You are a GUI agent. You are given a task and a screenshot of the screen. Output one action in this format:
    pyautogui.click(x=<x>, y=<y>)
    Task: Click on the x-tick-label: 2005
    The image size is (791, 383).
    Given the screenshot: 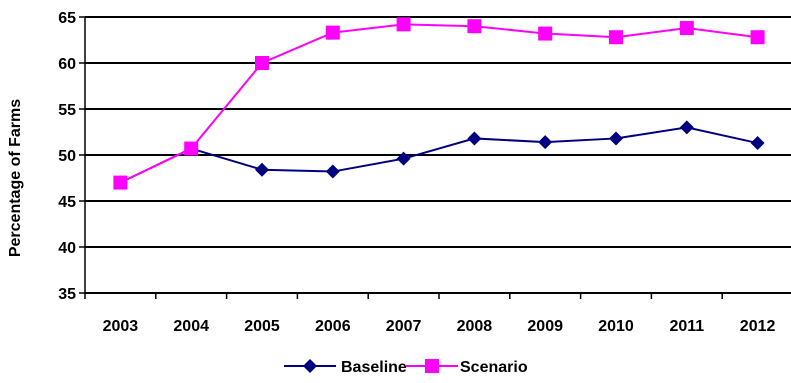 What is the action you would take?
    pyautogui.click(x=262, y=326)
    